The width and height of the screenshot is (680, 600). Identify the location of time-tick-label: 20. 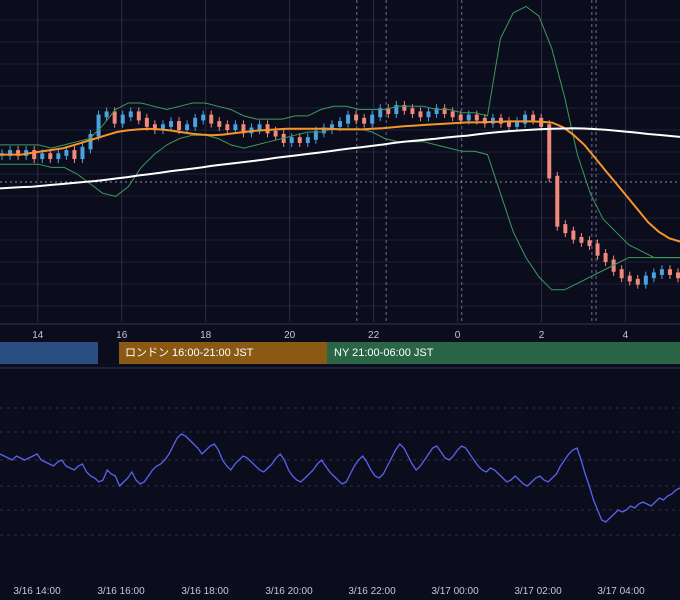
(290, 335).